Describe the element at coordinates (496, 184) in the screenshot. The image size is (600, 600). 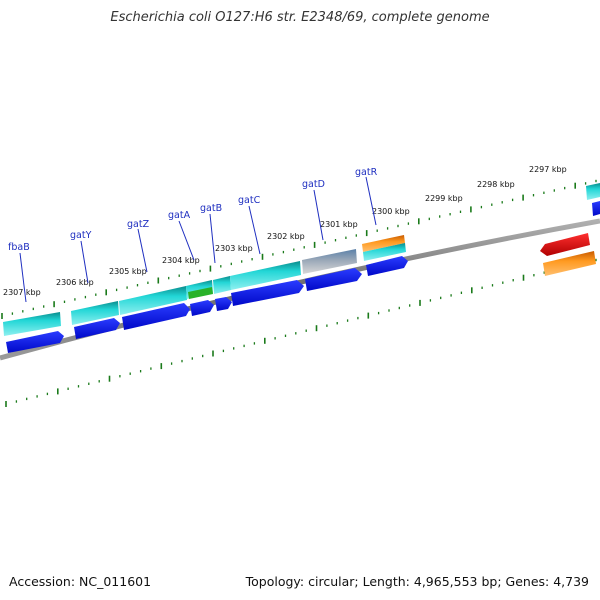
I see `scale-label: 2298 kbp` at that location.